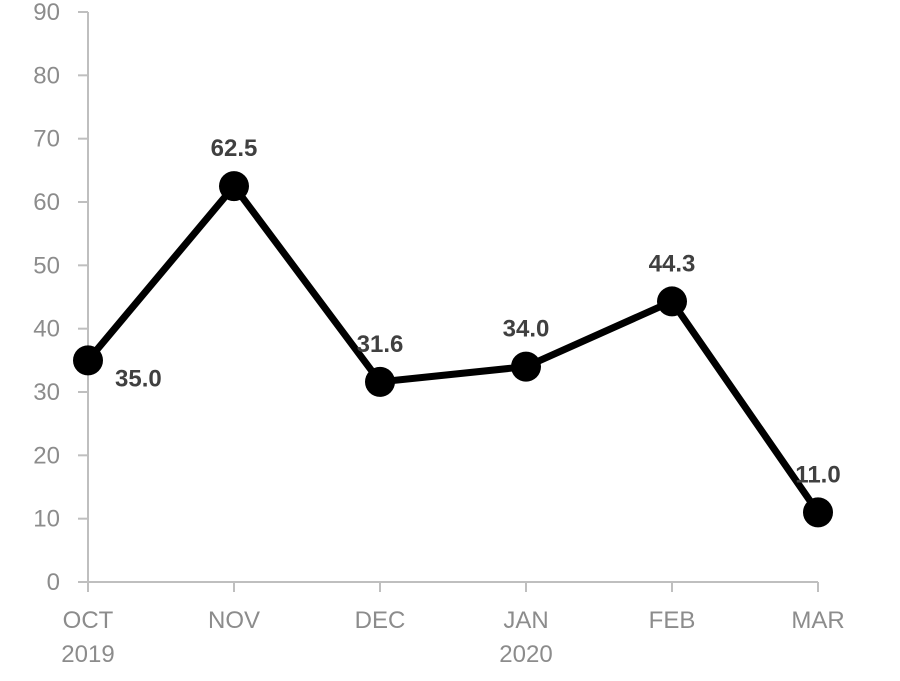 This screenshot has height=681, width=900. Describe the element at coordinates (672, 263) in the screenshot. I see `data-label: 44.3` at that location.